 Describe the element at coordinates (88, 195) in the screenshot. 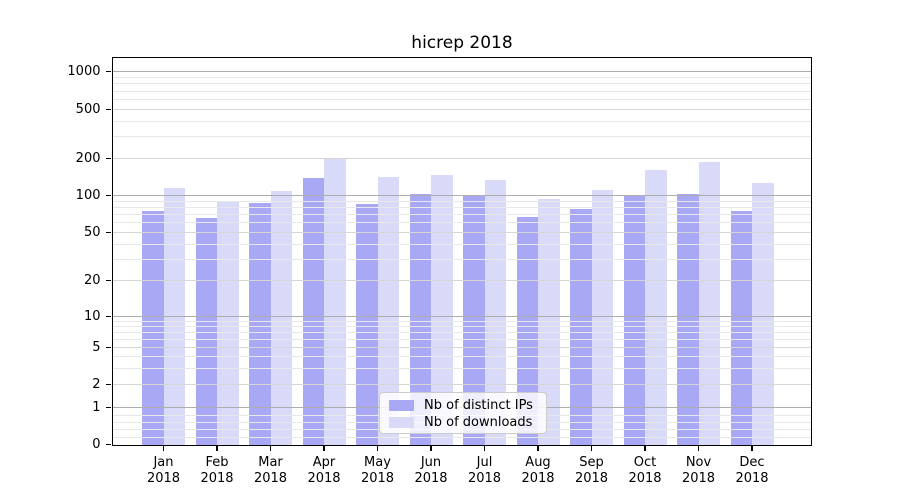

I see `y-tick-label: 100` at that location.